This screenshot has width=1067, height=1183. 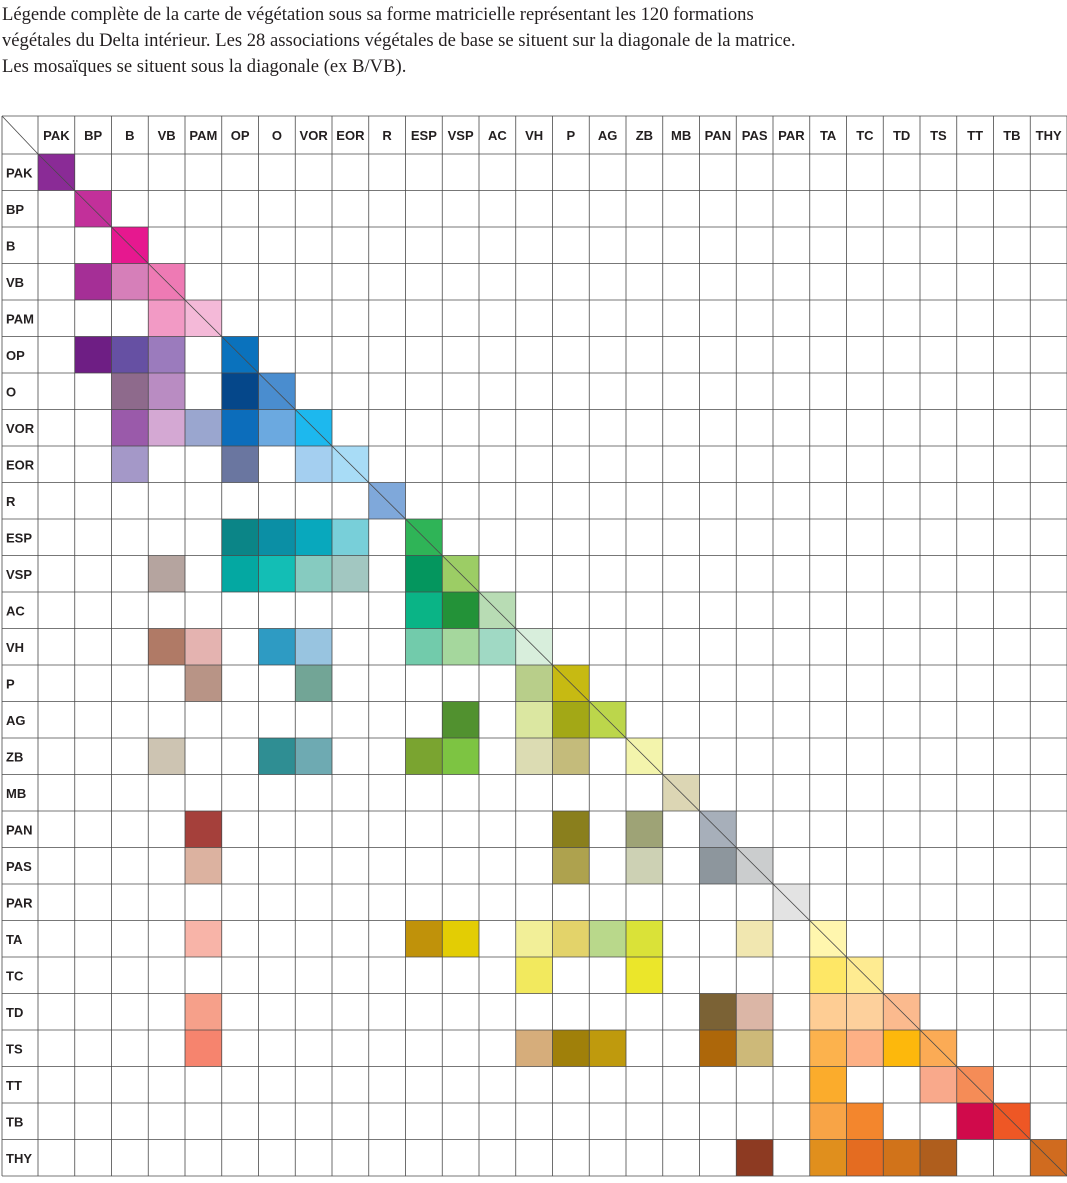 I want to click on row-label-tt: TT, so click(x=14, y=1085).